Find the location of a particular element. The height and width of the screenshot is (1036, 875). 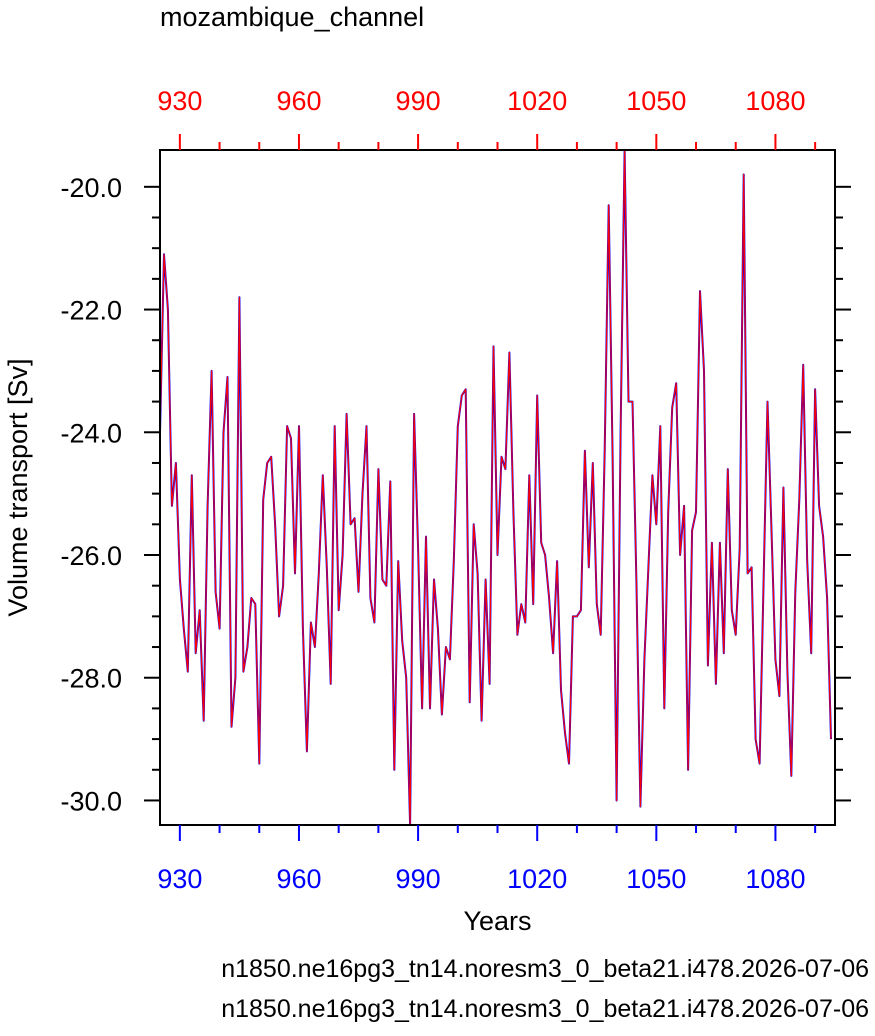

y-tick-label: -22.0 is located at coordinates (91, 311).